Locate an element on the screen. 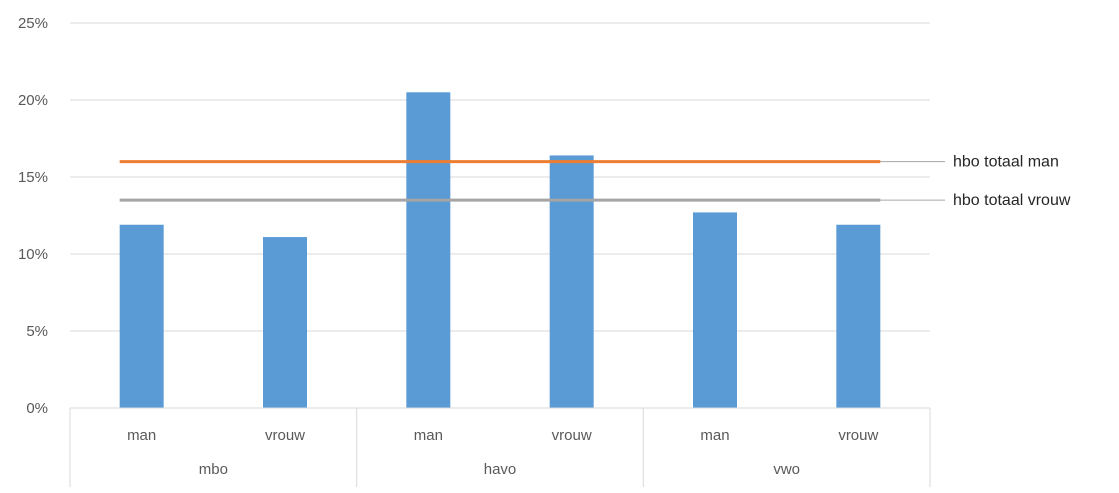 The width and height of the screenshot is (1119, 493). y-axis-ticks: 0% 5% 10% 15% 20% 25% is located at coordinates (33, 216).